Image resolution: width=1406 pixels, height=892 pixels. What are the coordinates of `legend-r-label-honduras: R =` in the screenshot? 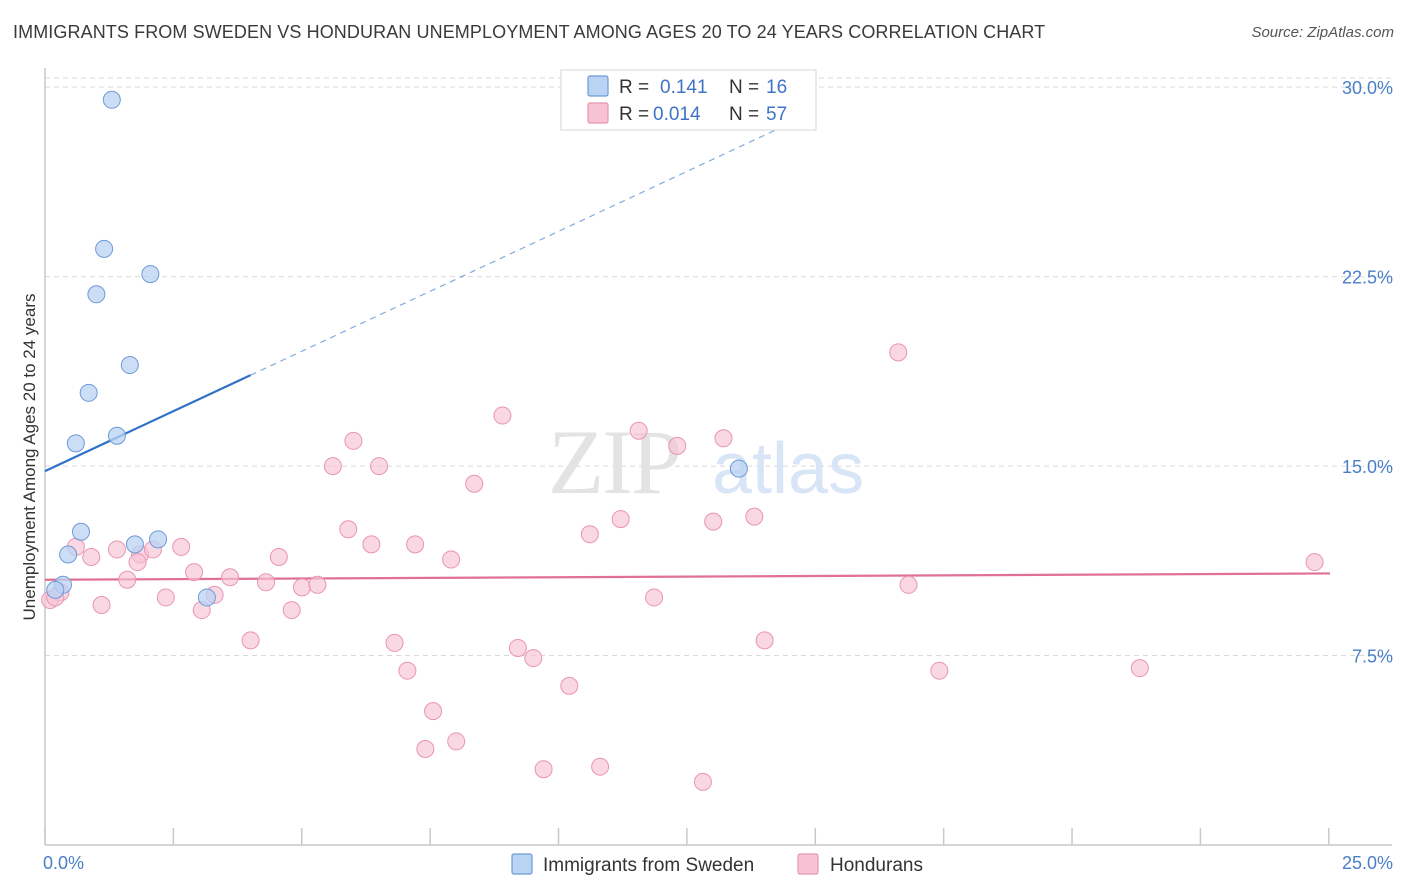 It's located at (634, 114).